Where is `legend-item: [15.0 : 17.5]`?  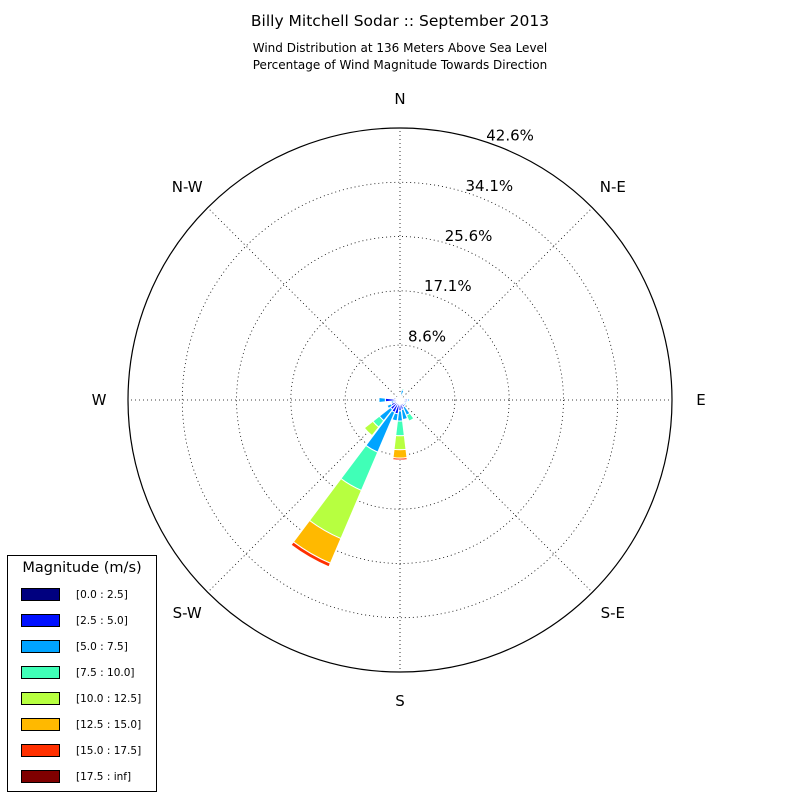
legend-item: [15.0 : 17.5] is located at coordinates (87, 752).